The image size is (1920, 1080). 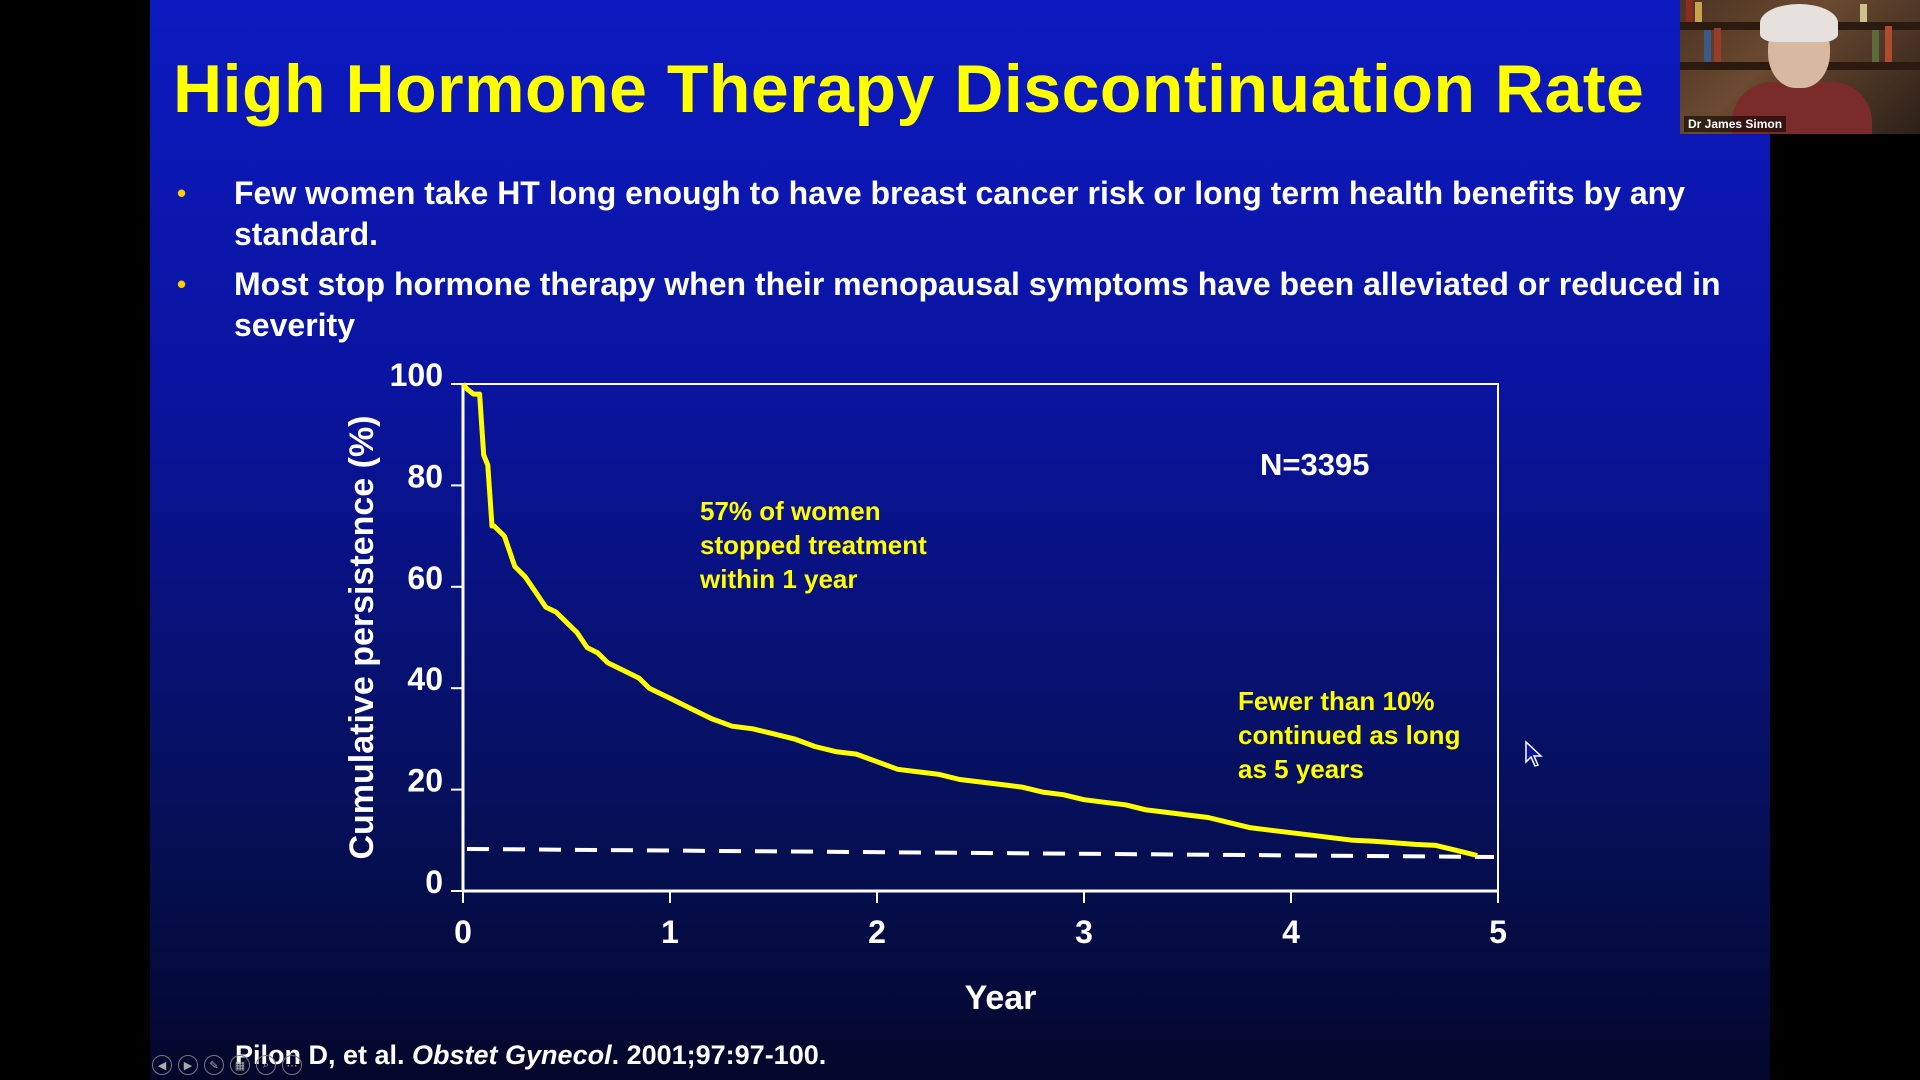 I want to click on y-tick-label: 20, so click(x=425, y=781).